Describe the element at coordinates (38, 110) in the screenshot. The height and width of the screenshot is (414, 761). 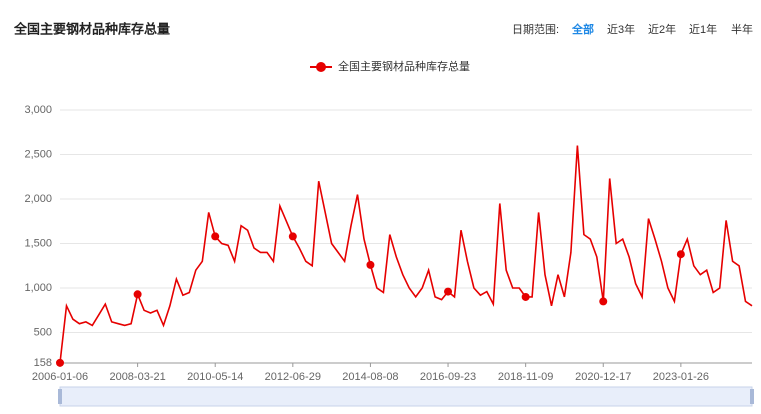
I see `y-tick-label: 3,000` at that location.